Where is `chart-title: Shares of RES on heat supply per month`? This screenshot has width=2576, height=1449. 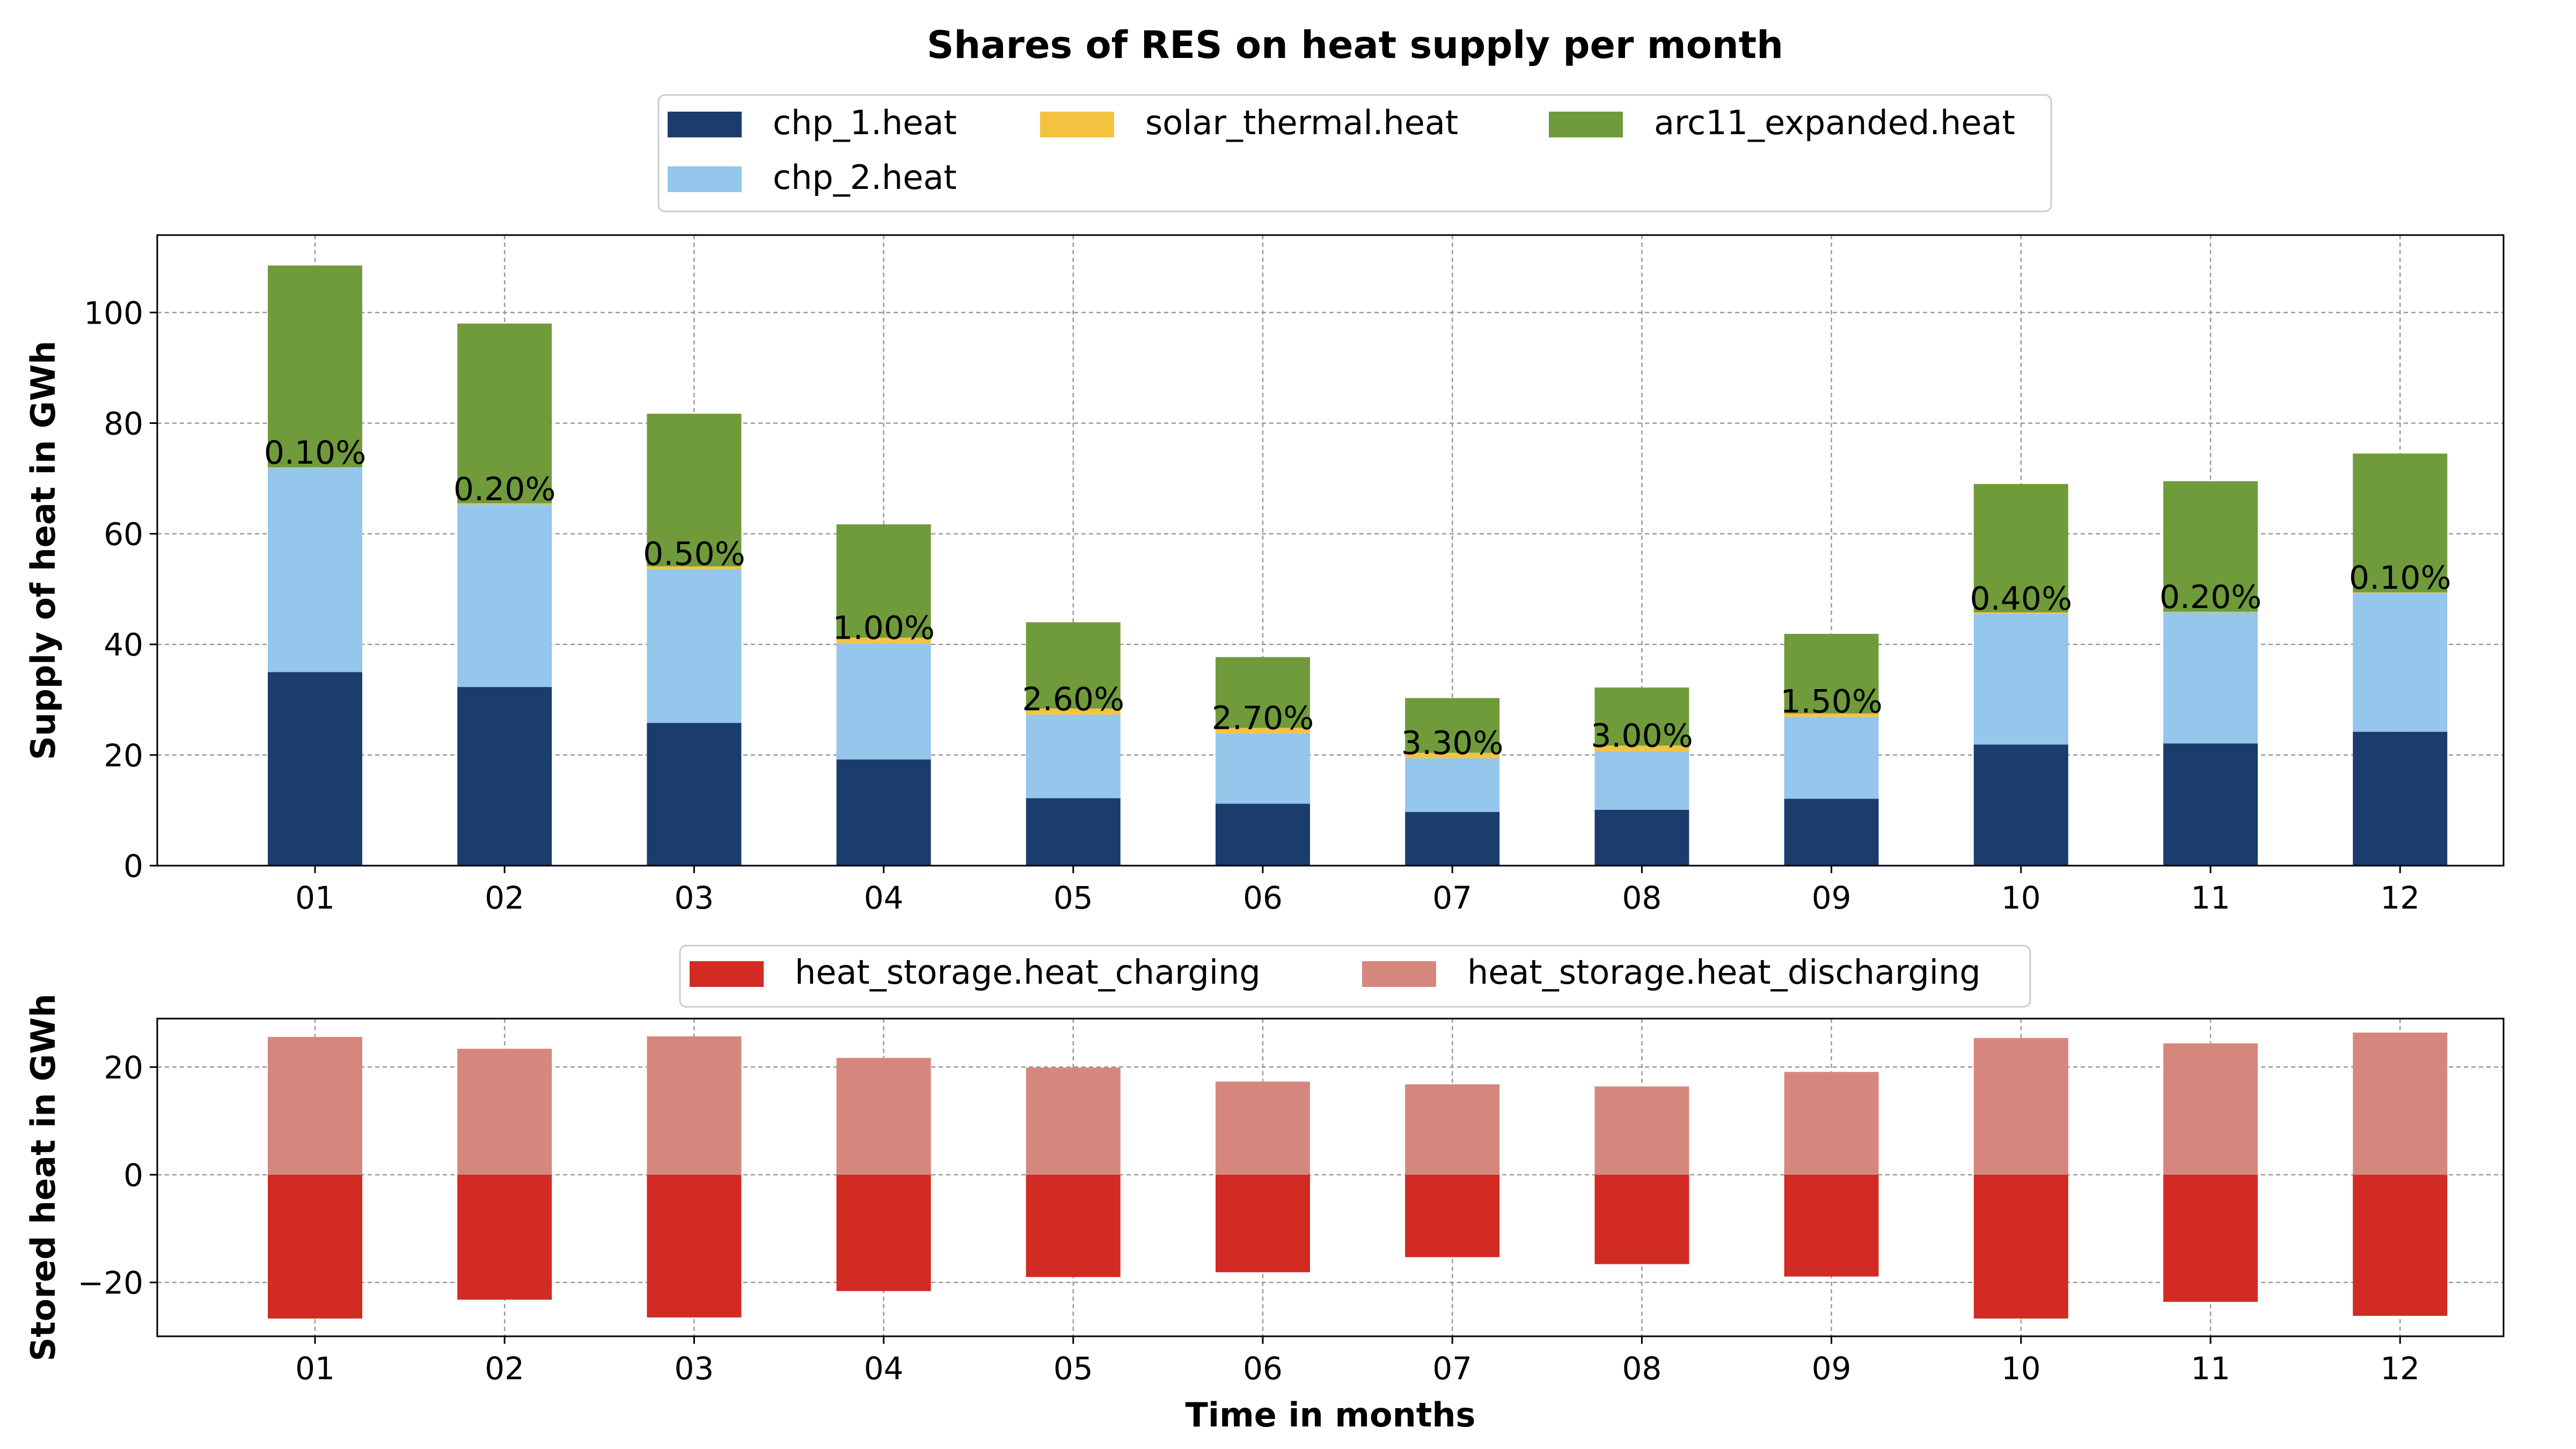
chart-title: Shares of RES on heat supply per month is located at coordinates (1355, 45).